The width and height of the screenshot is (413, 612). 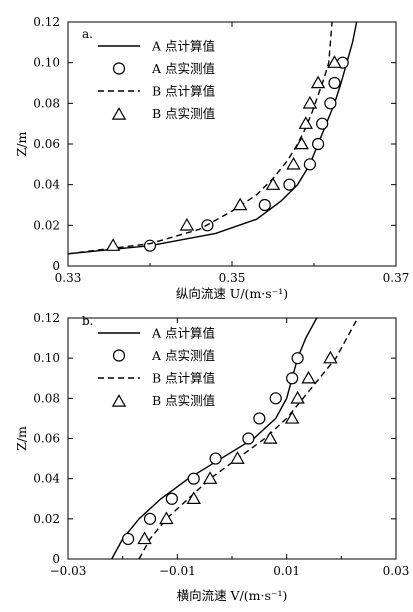 What do you see at coordinates (396, 571) in the screenshot?
I see `b-x-tick-label: 0.03` at bounding box center [396, 571].